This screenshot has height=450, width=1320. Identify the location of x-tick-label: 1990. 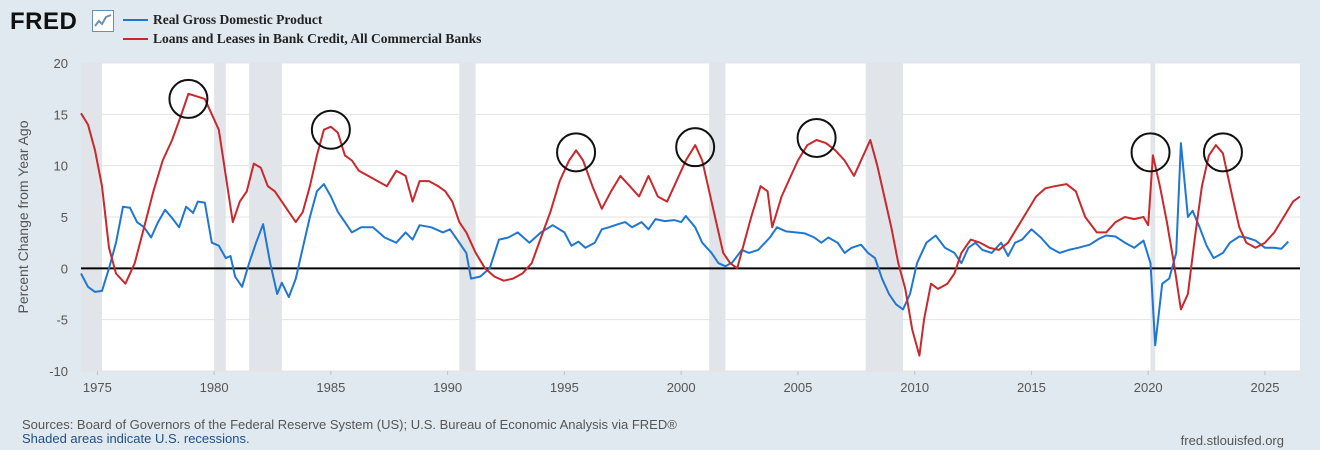
(447, 387).